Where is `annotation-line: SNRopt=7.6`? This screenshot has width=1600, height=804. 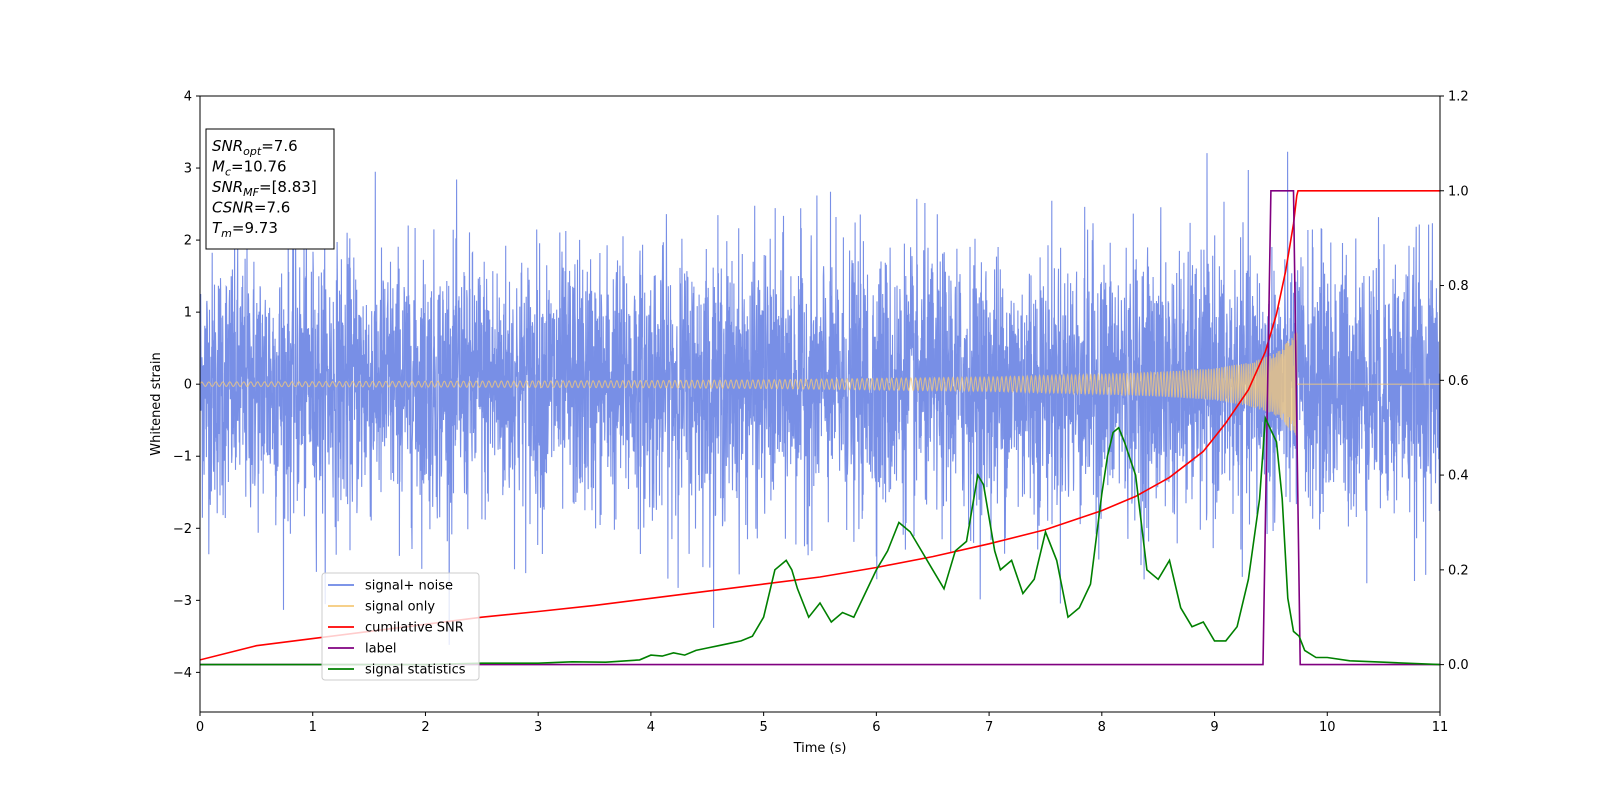
annotation-line: SNRopt=7.6 is located at coordinates (255, 147).